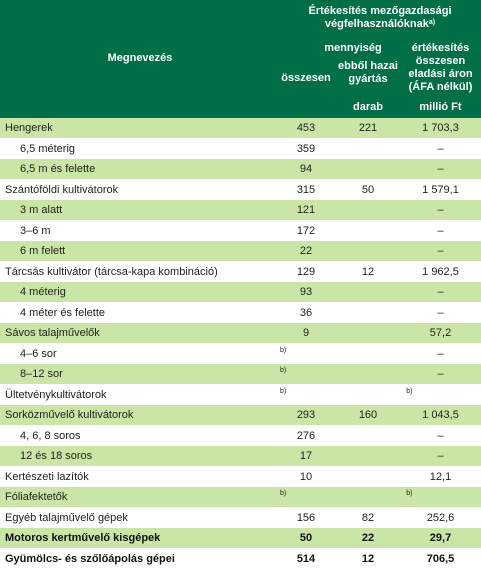 Image resolution: width=481 pixels, height=569 pixels. What do you see at coordinates (240, 538) in the screenshot?
I see `table-row: Motoros kertművelő kisgépek 50 22 29,7` at bounding box center [240, 538].